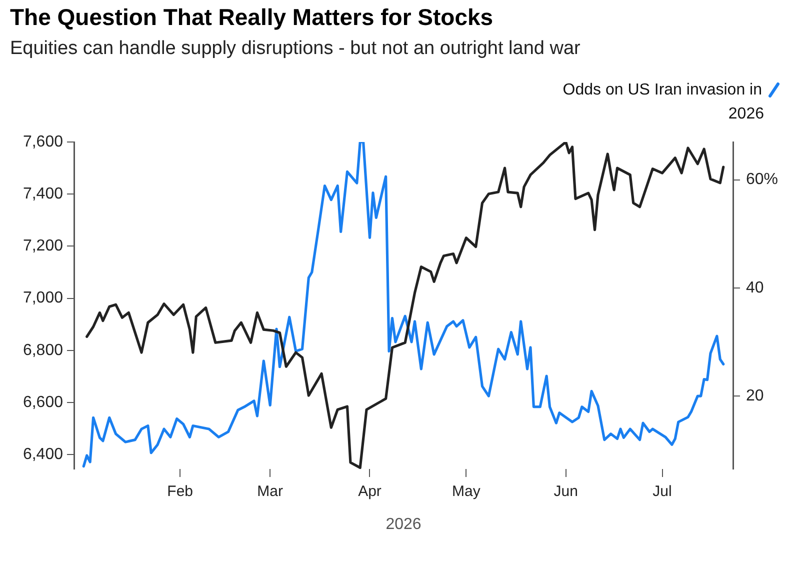  I want to click on x-axis-title: 2026, so click(404, 524).